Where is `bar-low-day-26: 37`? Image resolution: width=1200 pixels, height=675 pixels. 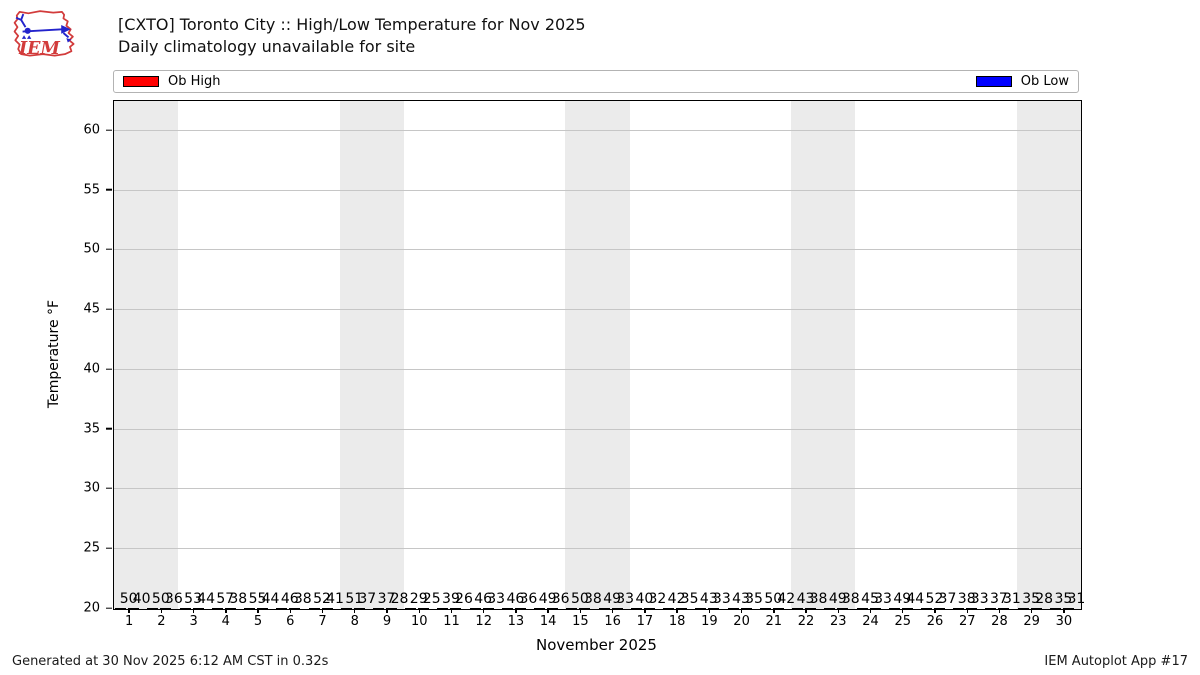
bar-low-day-26: 37 is located at coordinates (944, 600).